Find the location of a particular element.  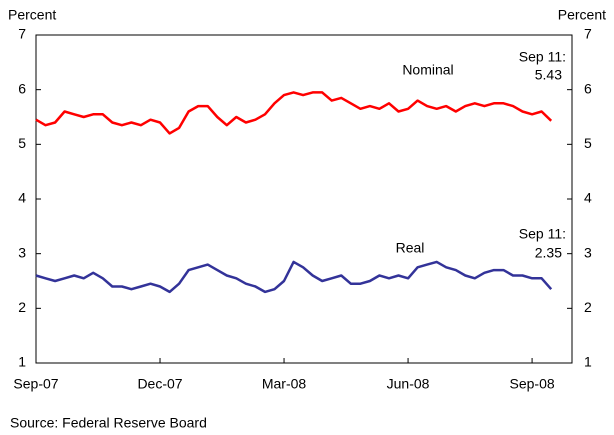

y-axis-label: Percent is located at coordinates (32, 15).